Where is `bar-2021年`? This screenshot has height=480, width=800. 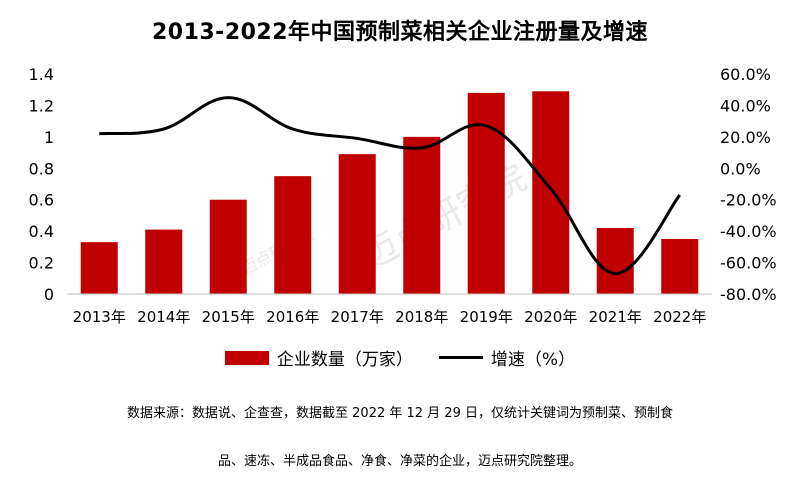
bar-2021年 is located at coordinates (615, 261).